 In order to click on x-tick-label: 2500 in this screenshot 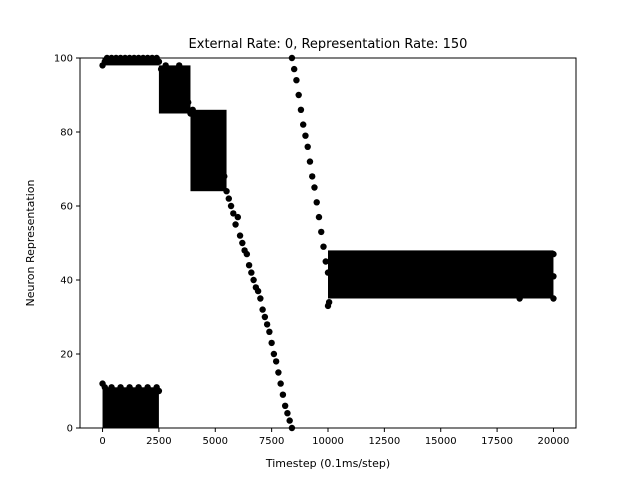, I will do `click(158, 441)`.